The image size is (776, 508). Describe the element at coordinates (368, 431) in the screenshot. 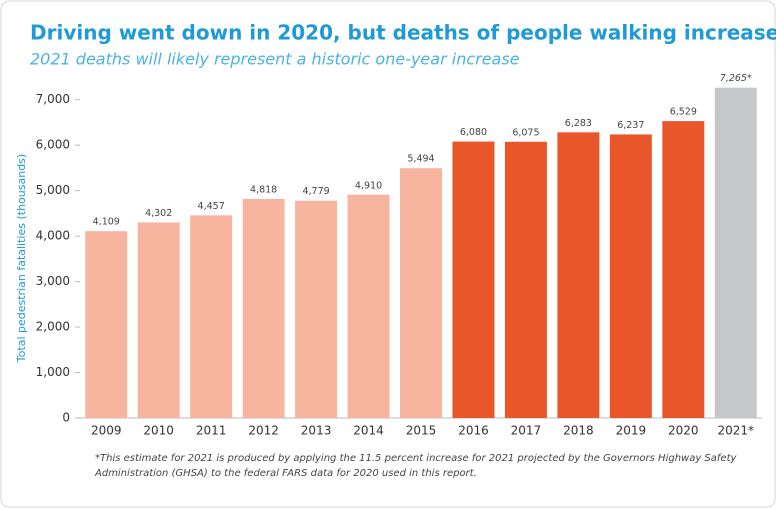

I see `x-tick-label: 2014` at that location.